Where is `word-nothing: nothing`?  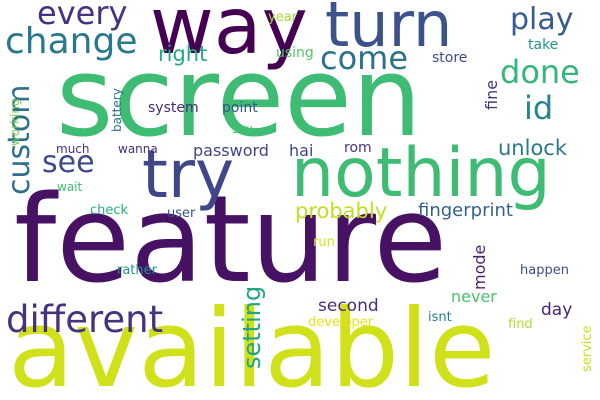
word-nothing: nothing is located at coordinates (421, 173).